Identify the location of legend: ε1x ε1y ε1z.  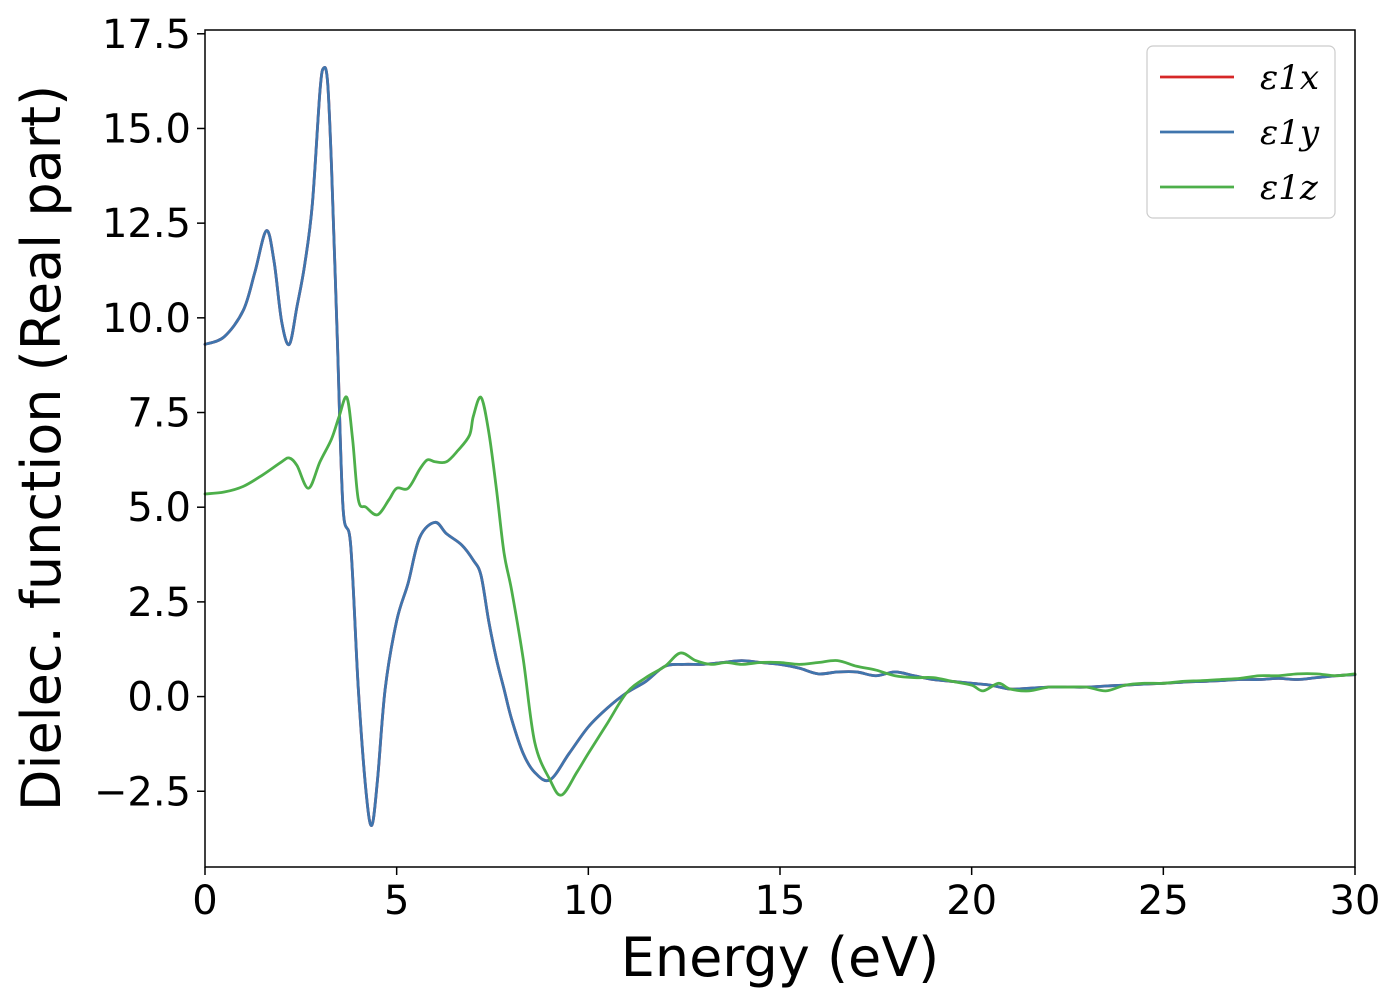
(1241, 132).